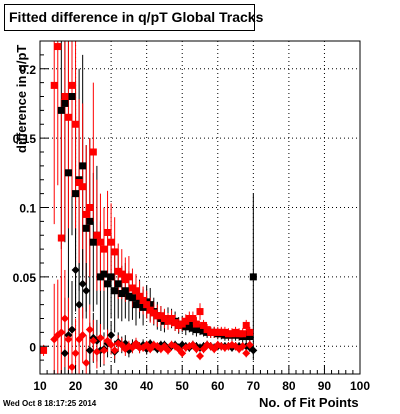 This screenshot has width=400, height=414. What do you see at coordinates (32, 347) in the screenshot?
I see `y-tick-label: 0` at bounding box center [32, 347].